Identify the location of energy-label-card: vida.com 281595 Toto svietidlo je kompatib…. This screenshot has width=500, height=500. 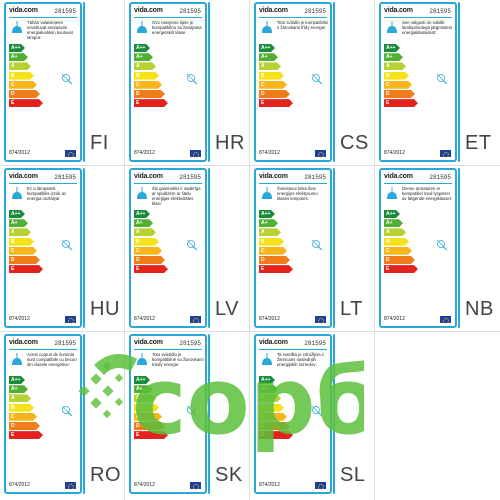
(168, 414).